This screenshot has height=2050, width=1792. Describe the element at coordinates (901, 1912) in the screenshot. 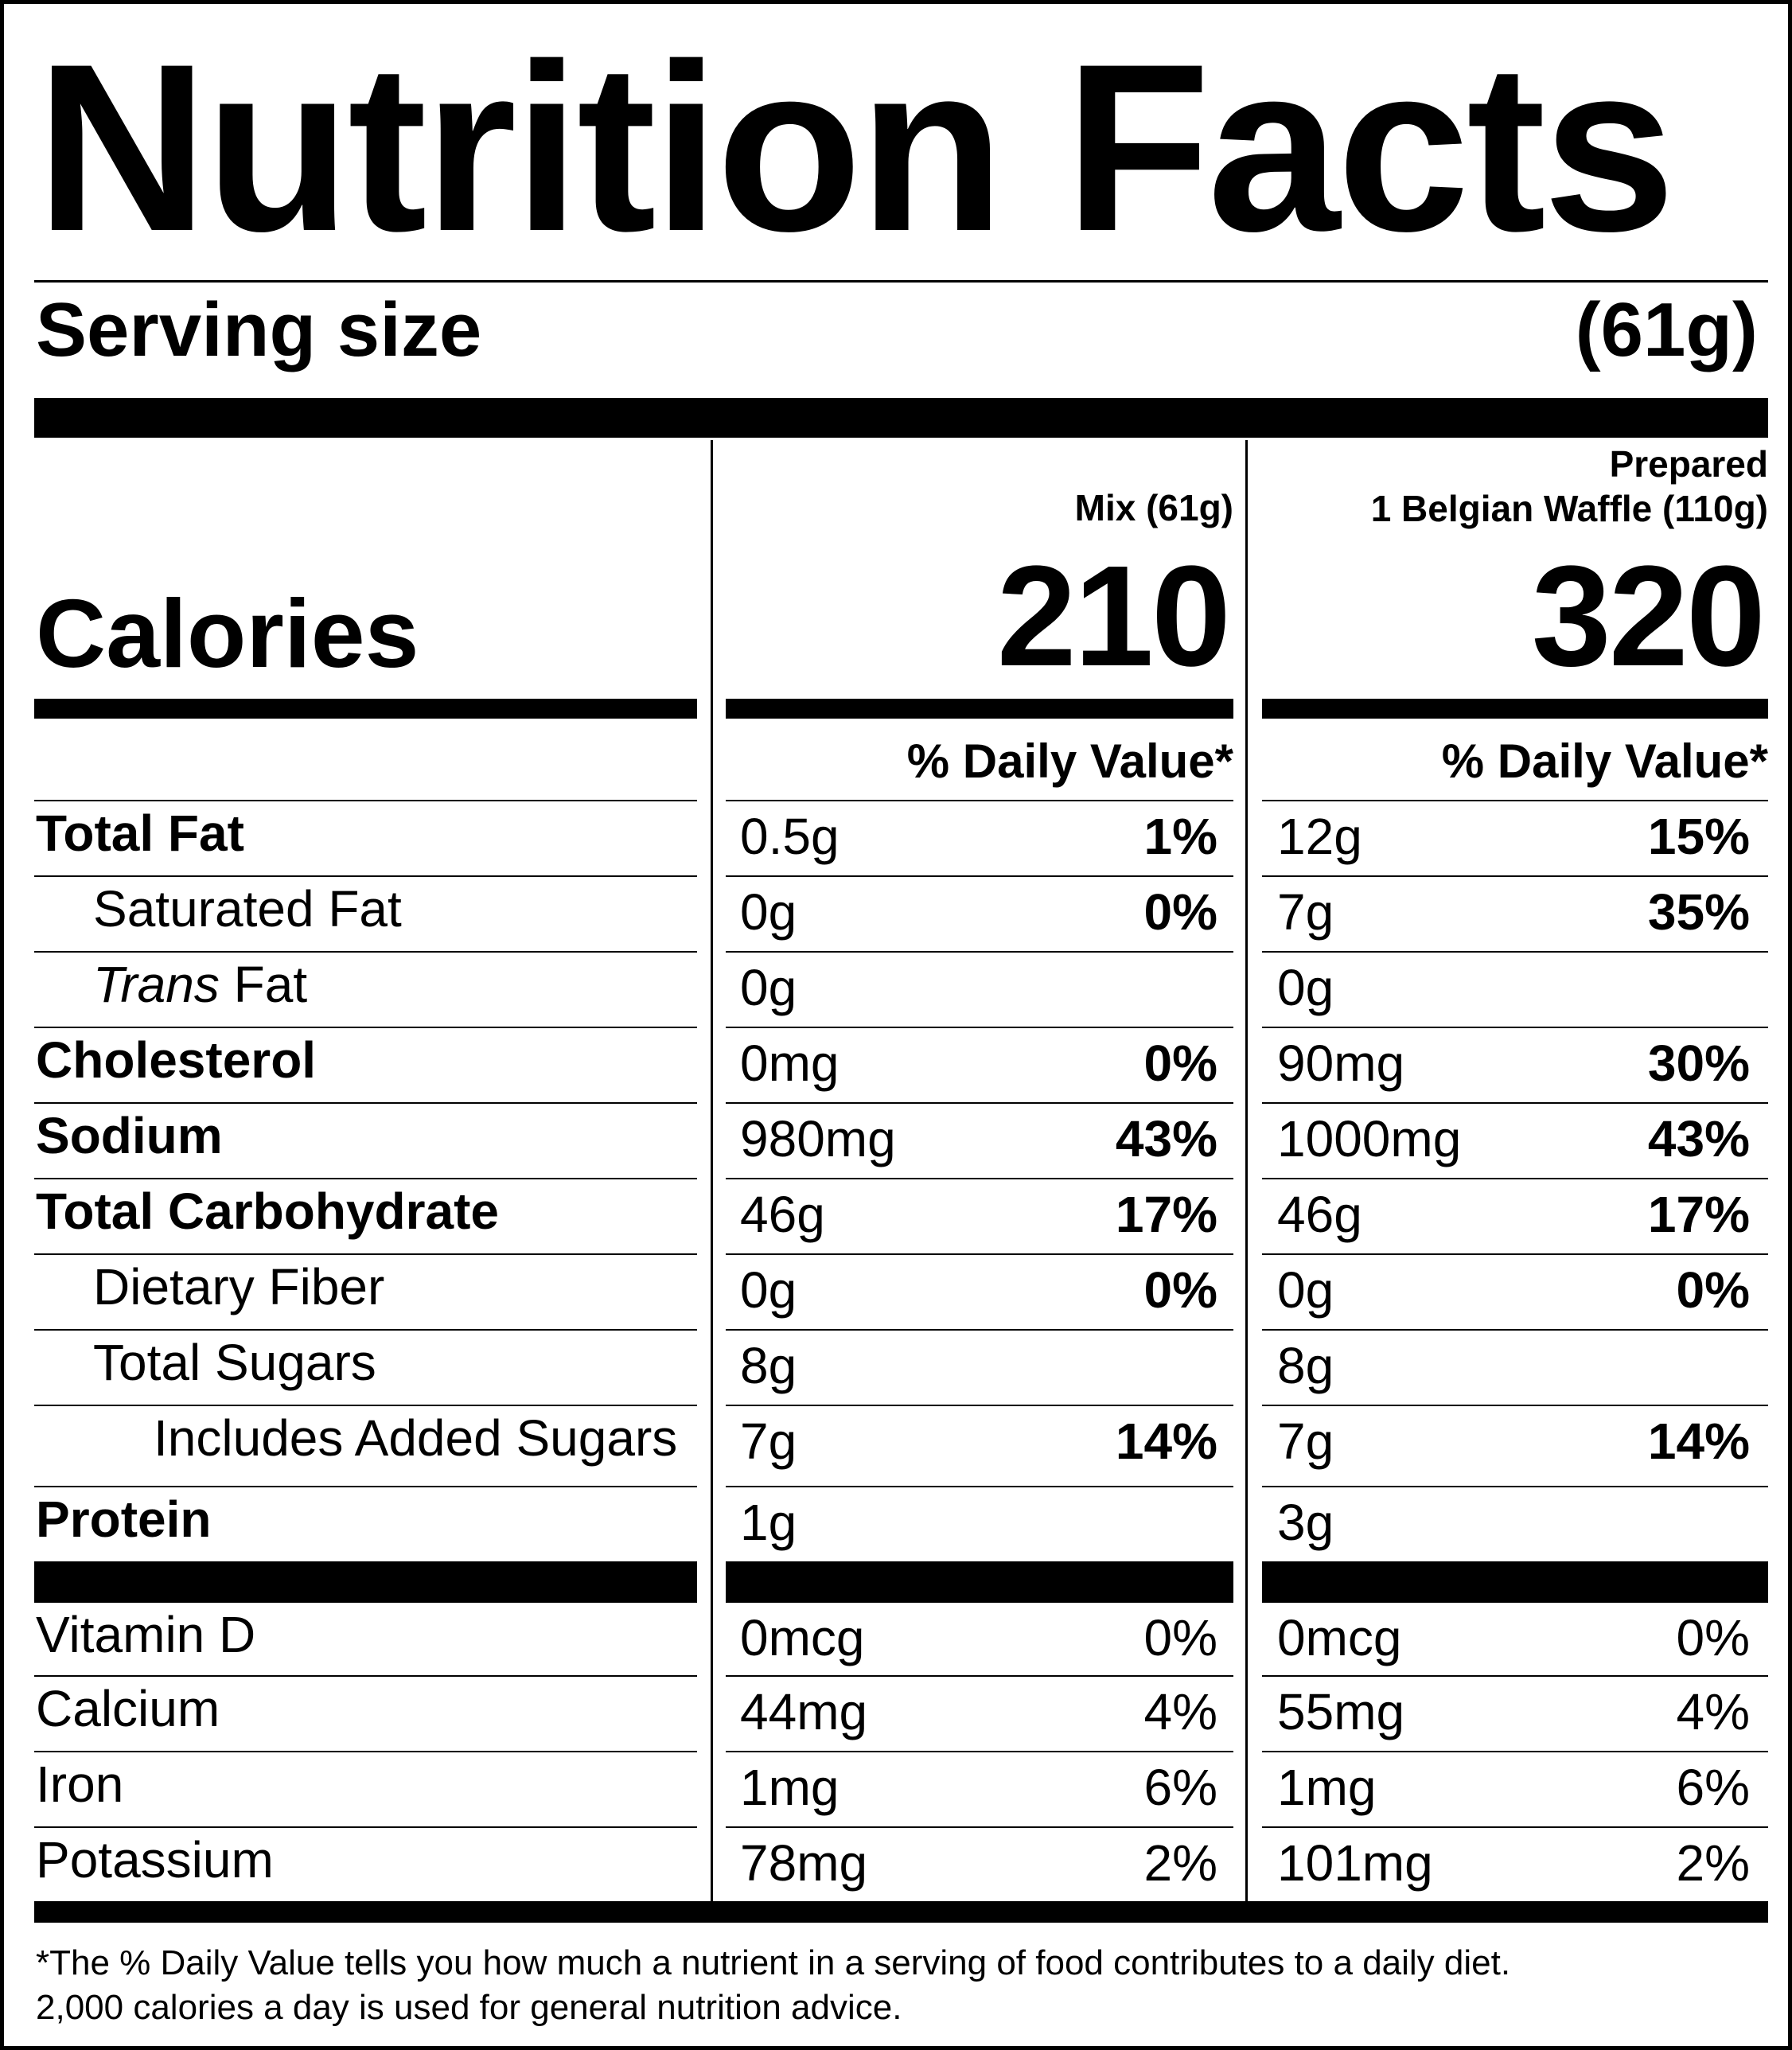

I see `footnote-thick-rule` at that location.